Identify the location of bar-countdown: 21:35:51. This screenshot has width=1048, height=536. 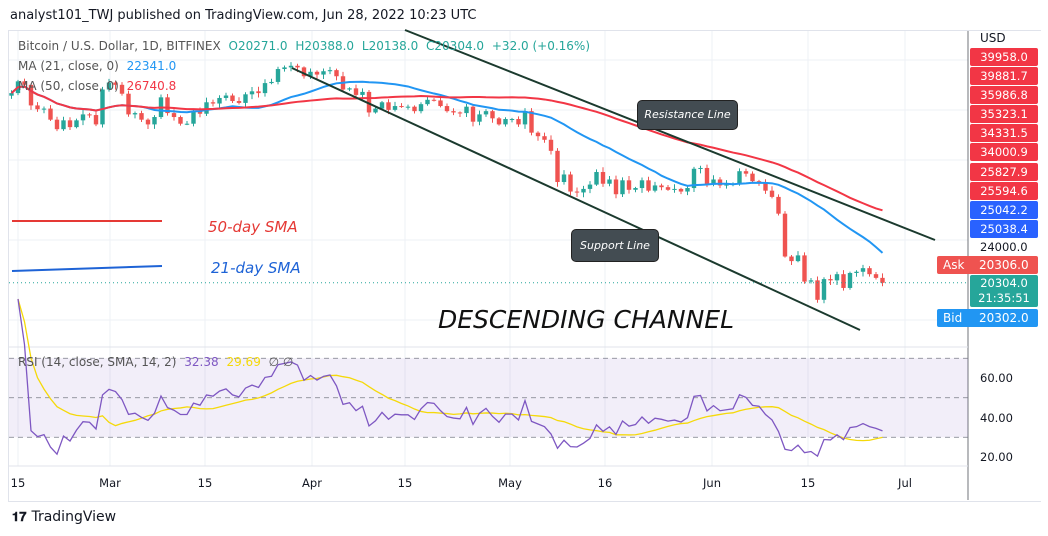
(1004, 298).